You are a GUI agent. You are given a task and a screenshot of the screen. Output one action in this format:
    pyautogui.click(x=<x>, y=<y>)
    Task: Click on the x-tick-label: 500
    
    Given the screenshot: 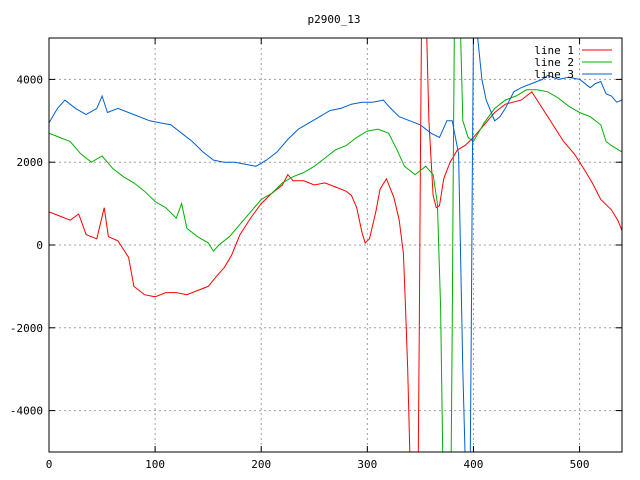 What is the action you would take?
    pyautogui.click(x=580, y=464)
    